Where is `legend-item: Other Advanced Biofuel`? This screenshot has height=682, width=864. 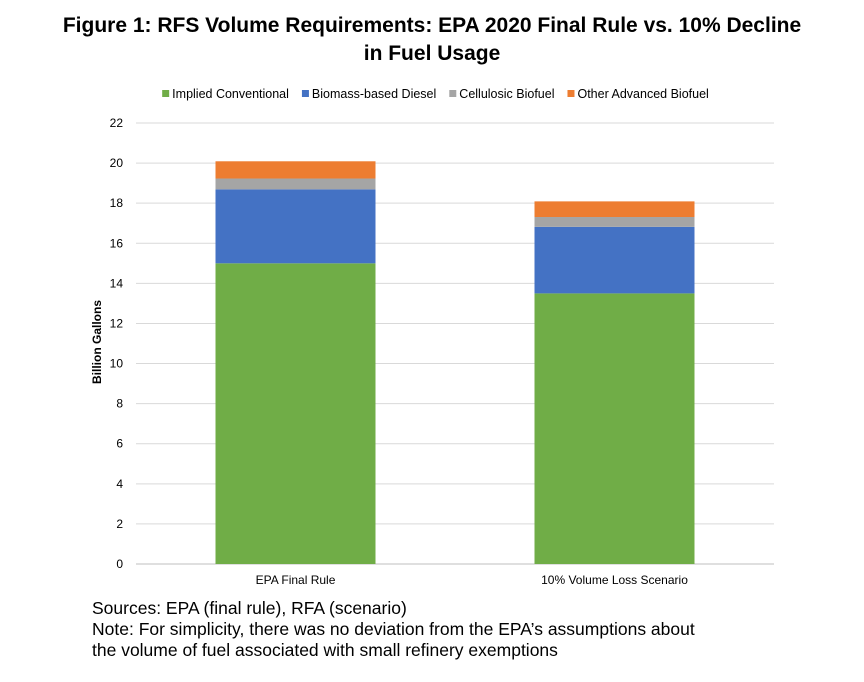
legend-item: Other Advanced Biofuel is located at coordinates (638, 94).